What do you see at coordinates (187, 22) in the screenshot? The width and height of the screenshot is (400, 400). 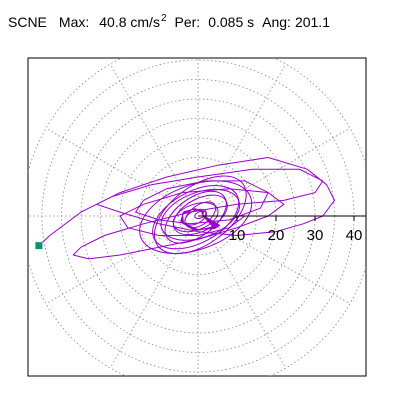 I see `per-label: Per:` at bounding box center [187, 22].